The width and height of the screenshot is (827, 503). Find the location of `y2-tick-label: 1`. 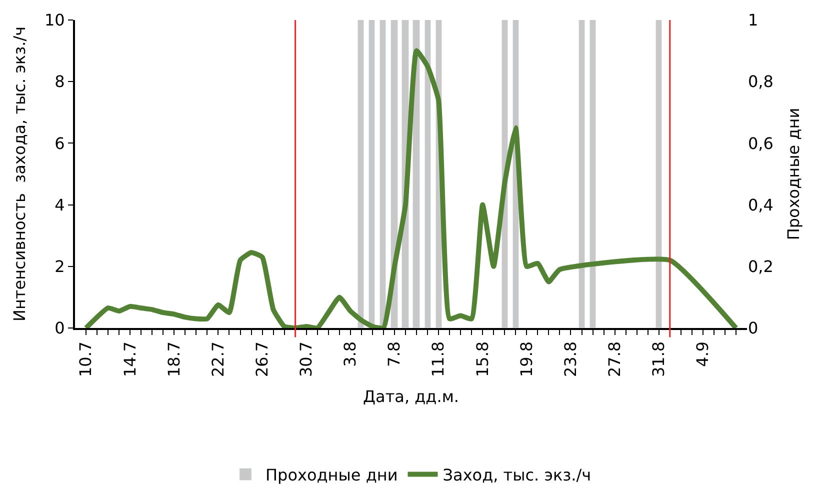

y2-tick-label: 1 is located at coordinates (753, 20).